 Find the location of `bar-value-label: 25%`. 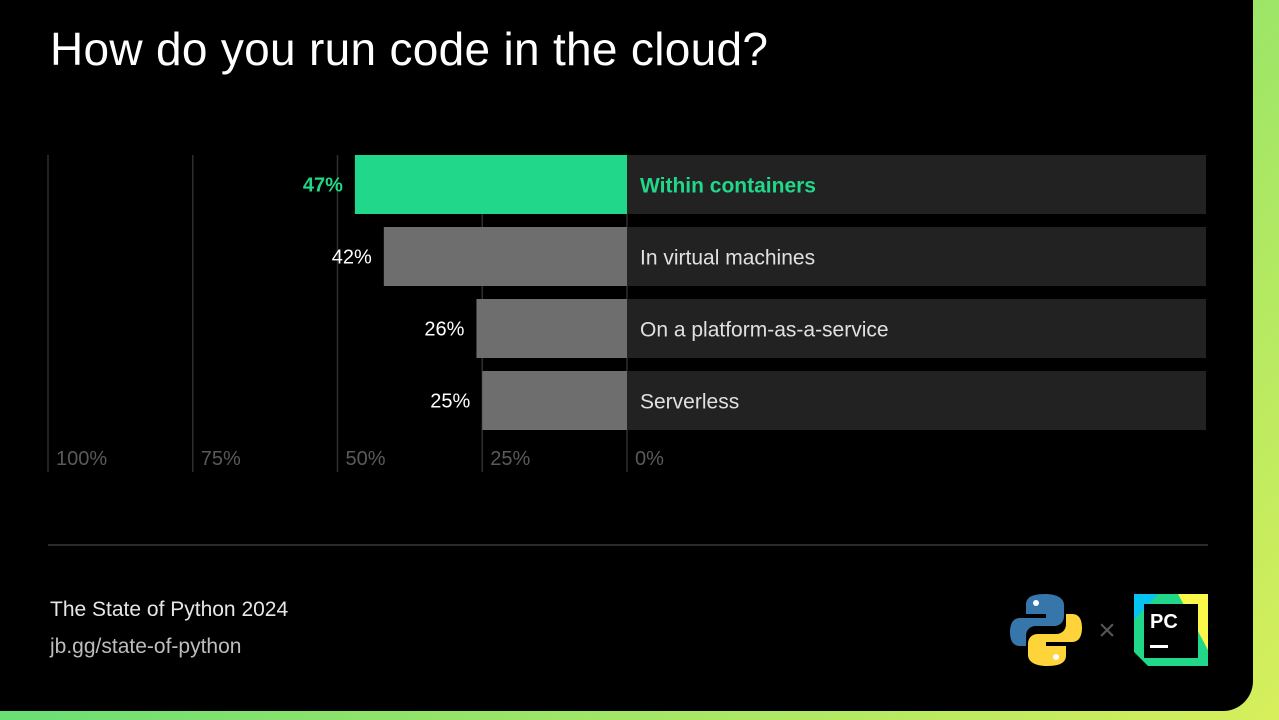

bar-value-label: 25% is located at coordinates (450, 402).